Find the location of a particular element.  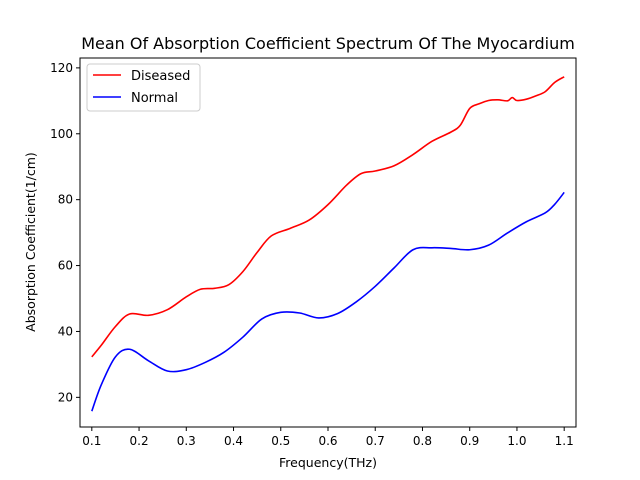

y-tick-label: 80 is located at coordinates (65, 200).